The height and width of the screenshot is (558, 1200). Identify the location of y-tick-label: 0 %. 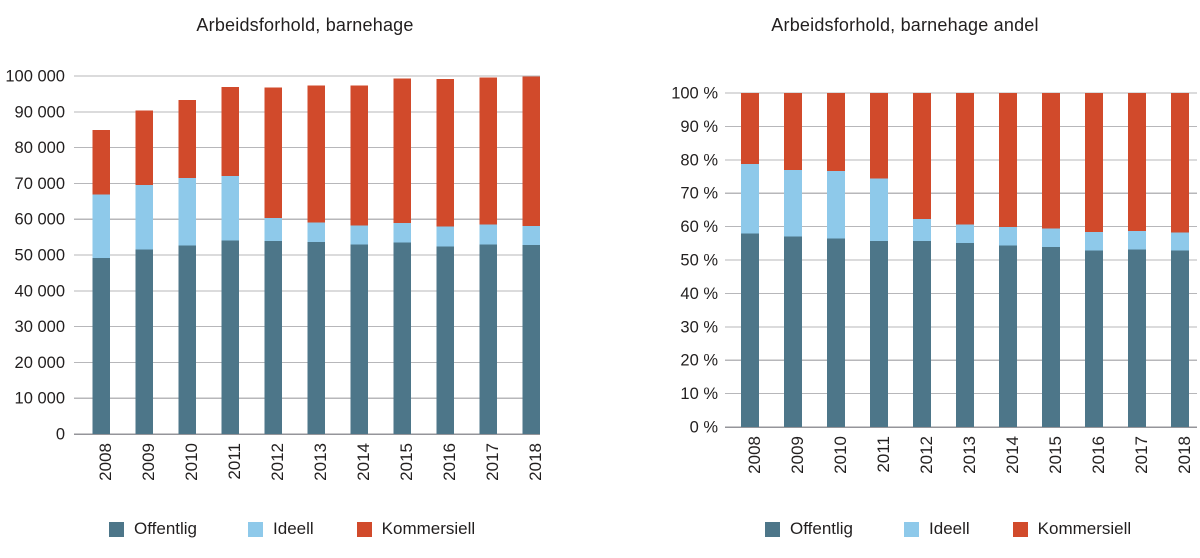
(704, 428).